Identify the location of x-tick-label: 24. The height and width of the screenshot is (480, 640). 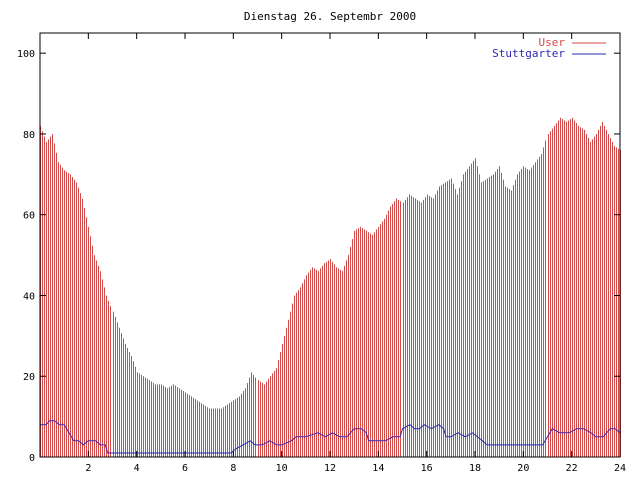
(620, 468).